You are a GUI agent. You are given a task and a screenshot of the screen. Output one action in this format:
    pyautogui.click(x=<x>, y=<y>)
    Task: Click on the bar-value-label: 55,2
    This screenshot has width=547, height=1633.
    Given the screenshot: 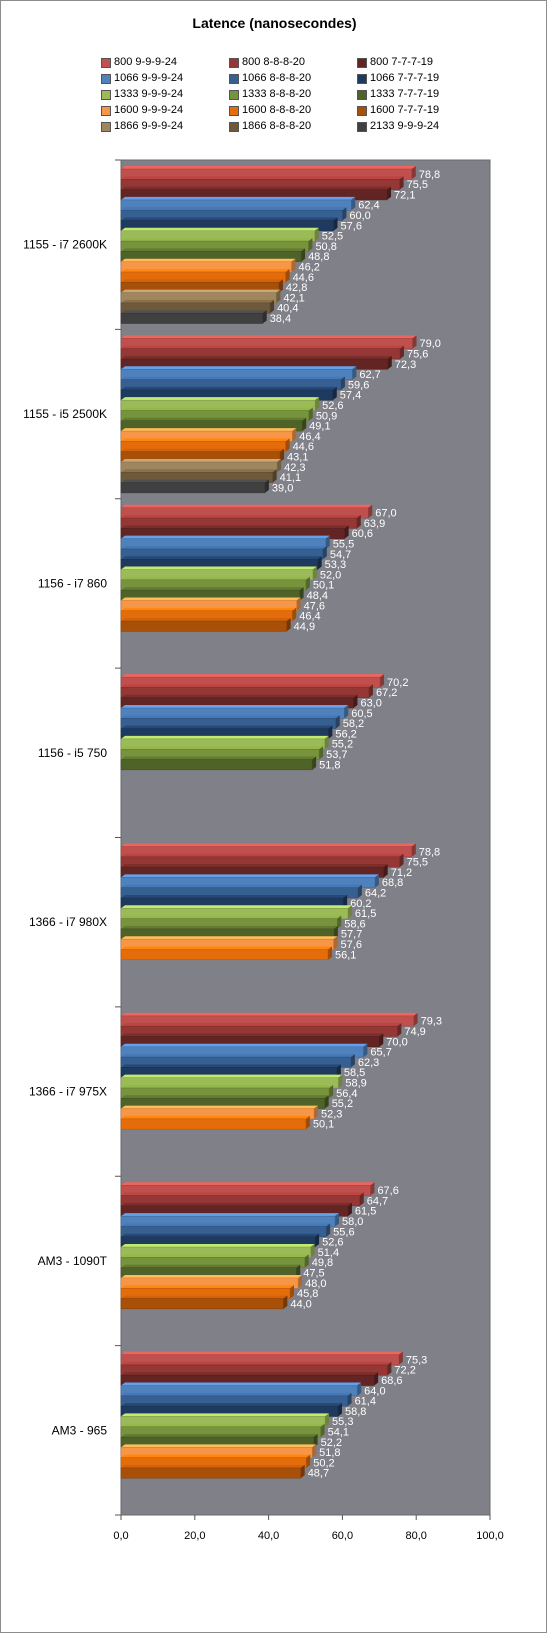 What is the action you would take?
    pyautogui.click(x=342, y=1104)
    